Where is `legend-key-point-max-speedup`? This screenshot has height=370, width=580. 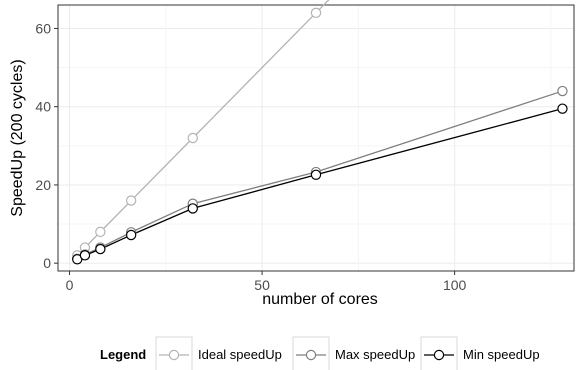
legend-key-point-max-speedup is located at coordinates (311, 355).